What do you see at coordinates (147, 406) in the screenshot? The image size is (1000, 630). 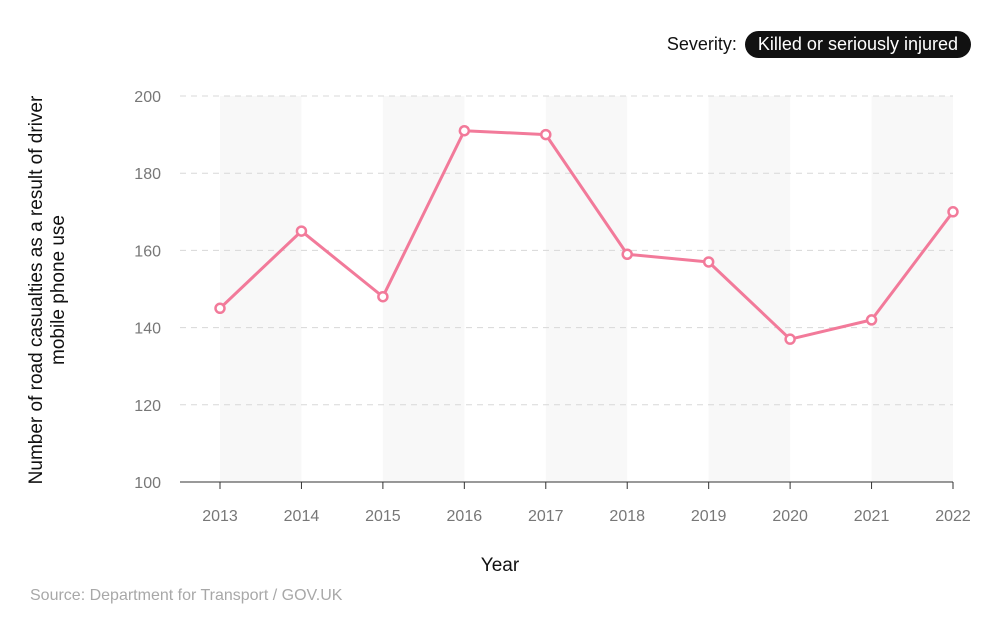 I see `y-tick-label: 120` at bounding box center [147, 406].